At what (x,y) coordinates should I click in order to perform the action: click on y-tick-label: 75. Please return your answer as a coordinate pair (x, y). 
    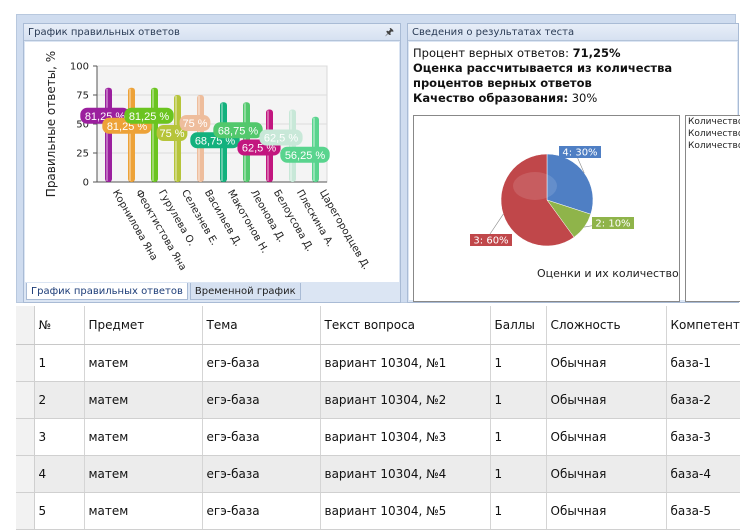
    Looking at the image, I should click on (82, 96).